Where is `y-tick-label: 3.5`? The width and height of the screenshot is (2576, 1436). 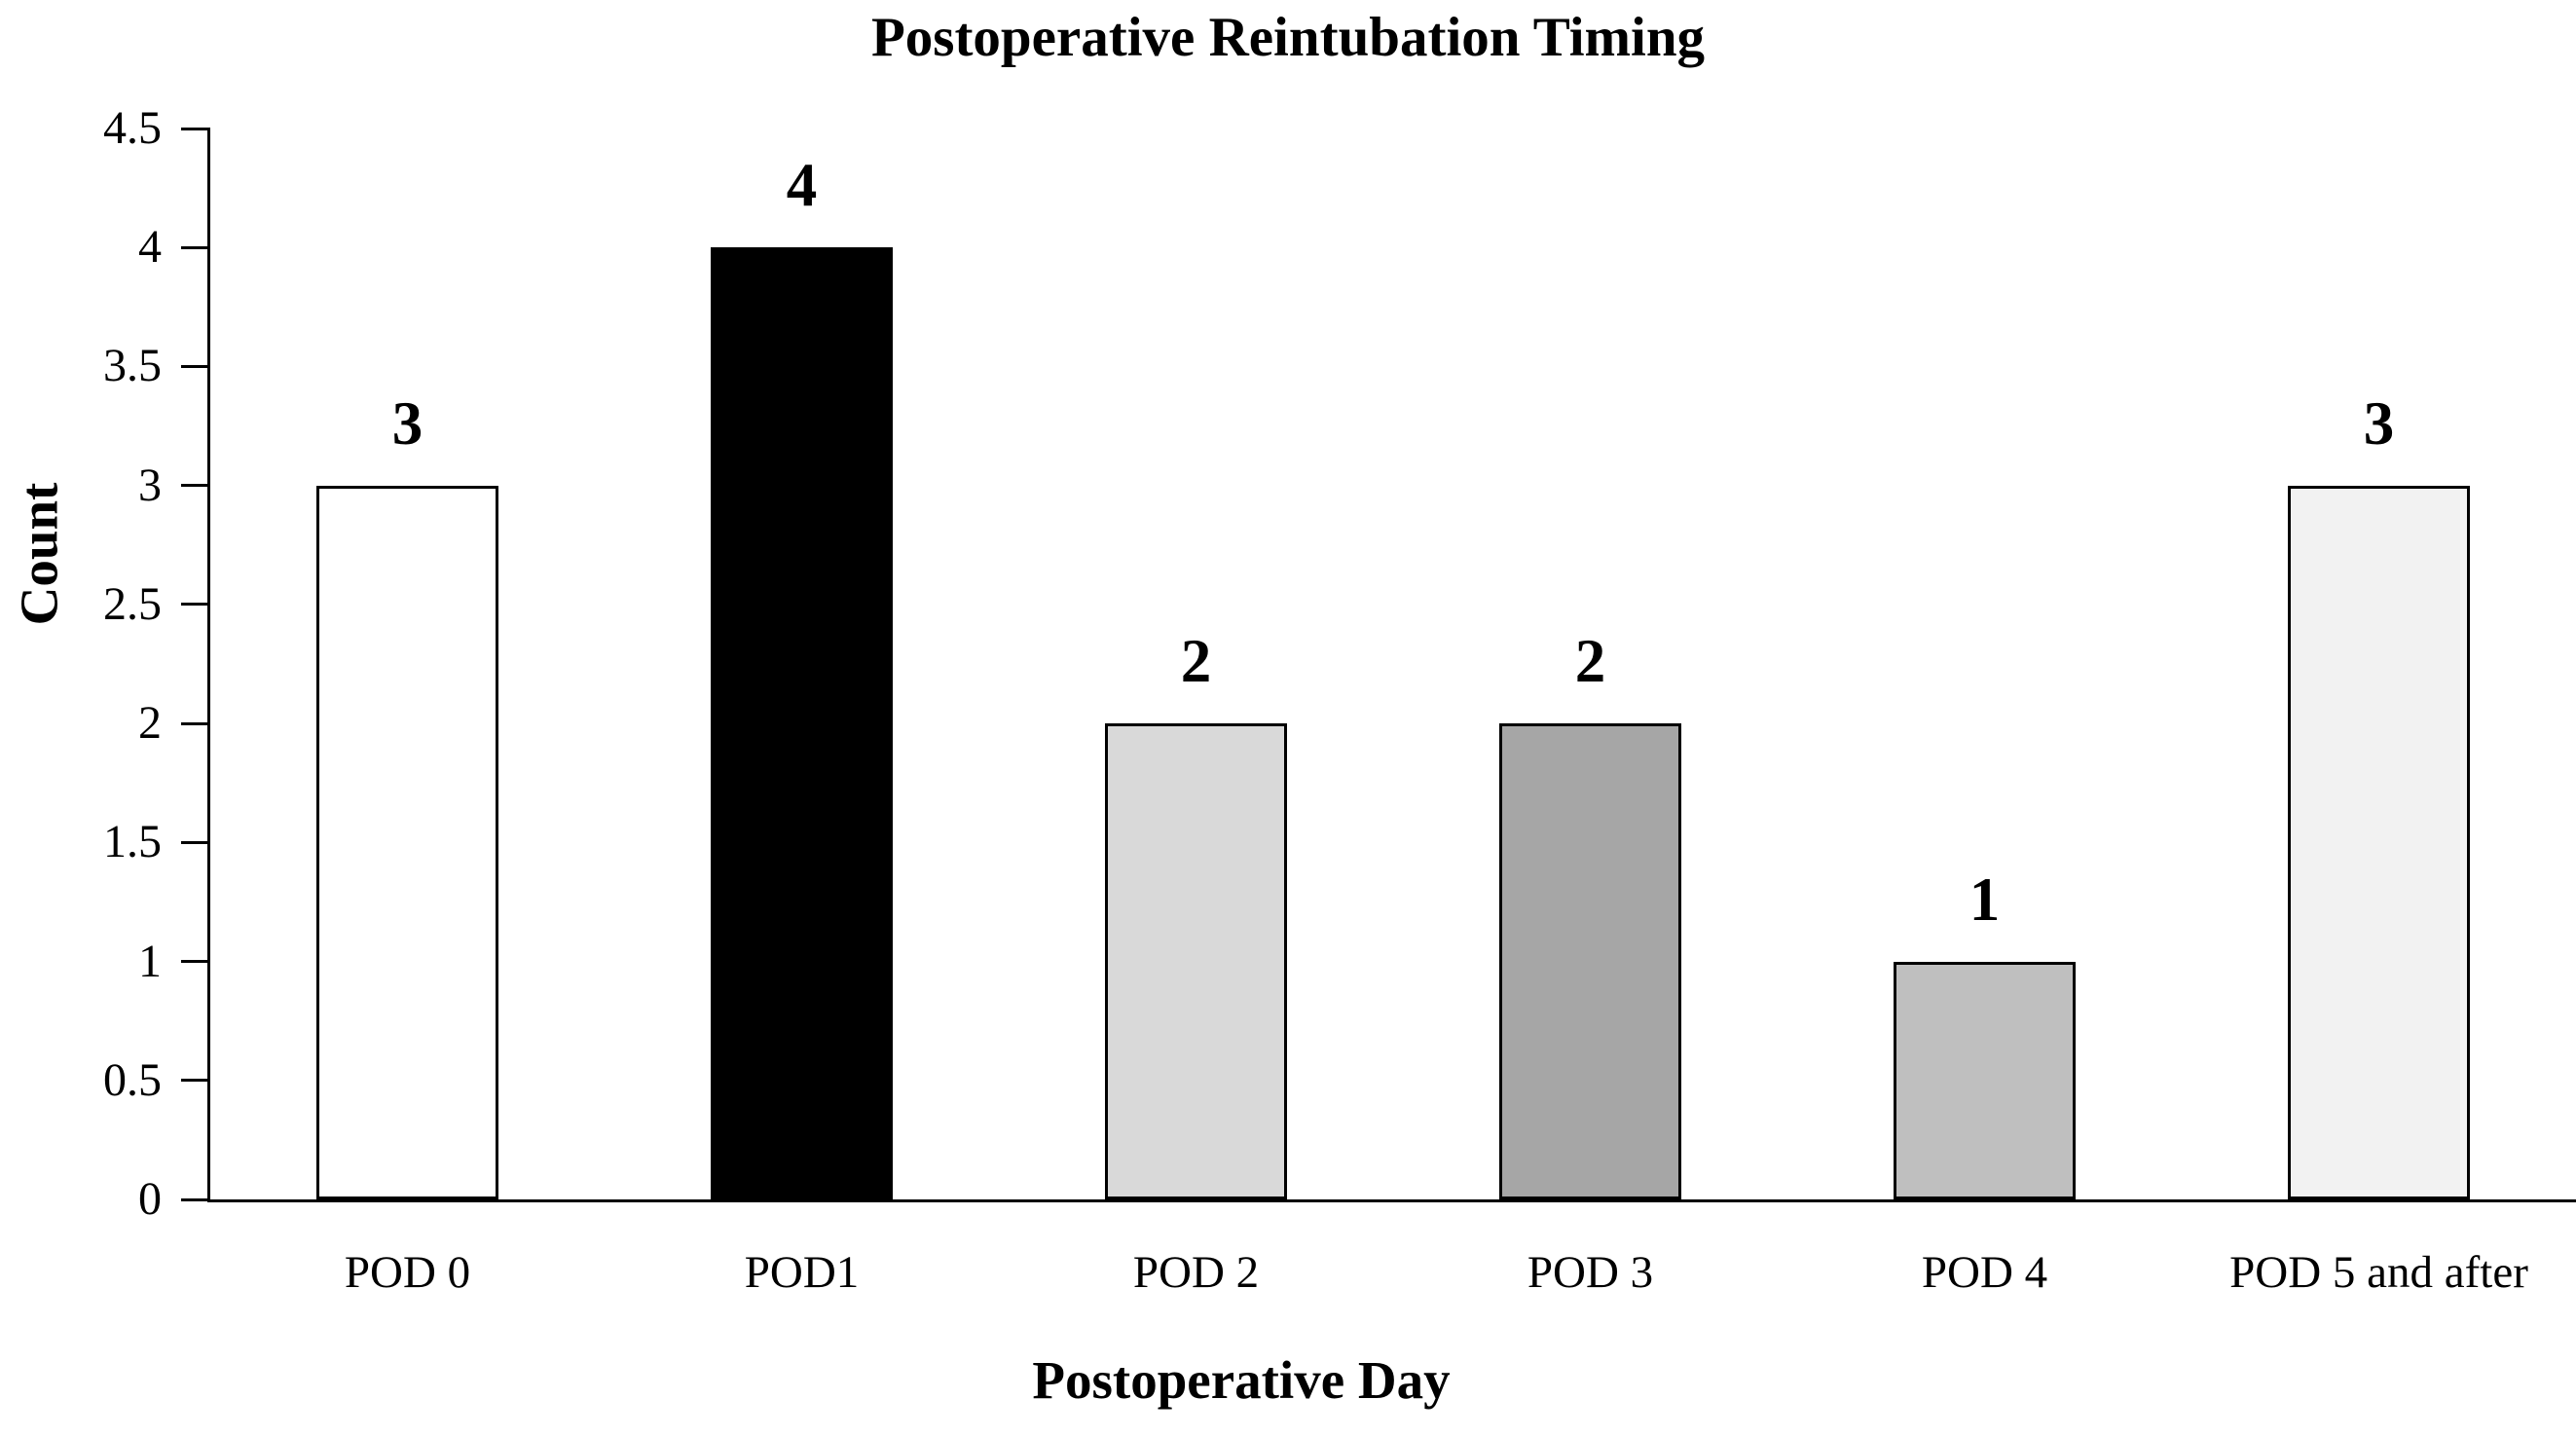 y-tick-label: 3.5 is located at coordinates (132, 366).